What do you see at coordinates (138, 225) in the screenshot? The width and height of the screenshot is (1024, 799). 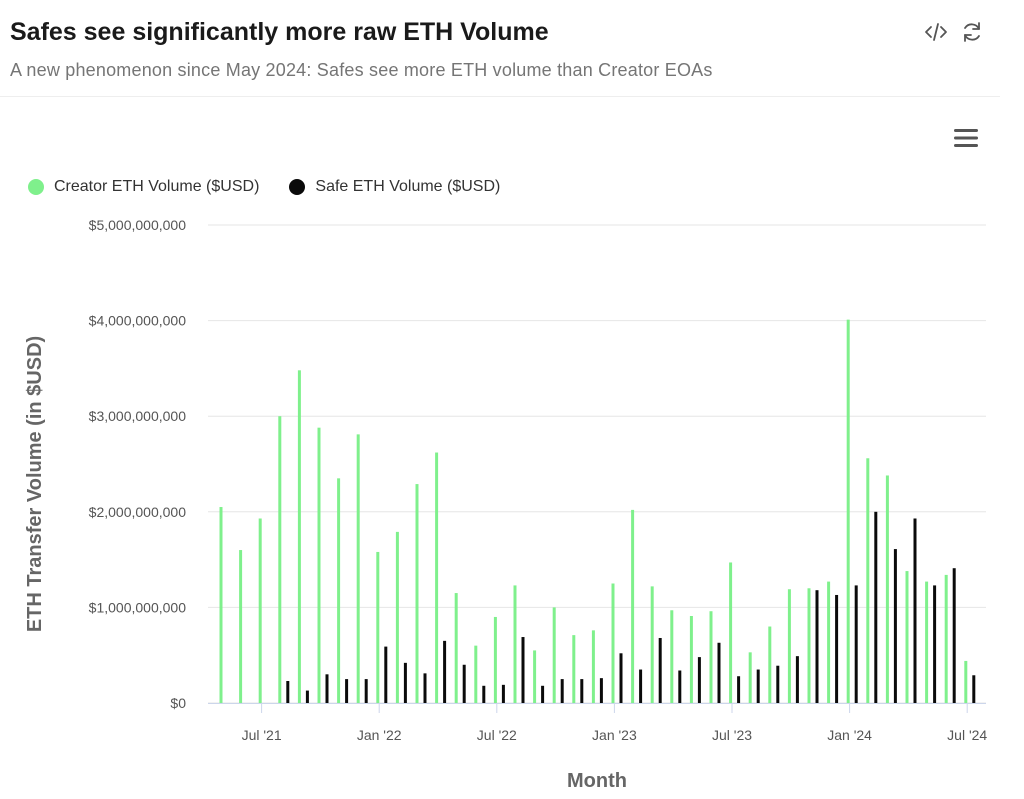 I see `y-tick-label: $5,000,000,000` at bounding box center [138, 225].